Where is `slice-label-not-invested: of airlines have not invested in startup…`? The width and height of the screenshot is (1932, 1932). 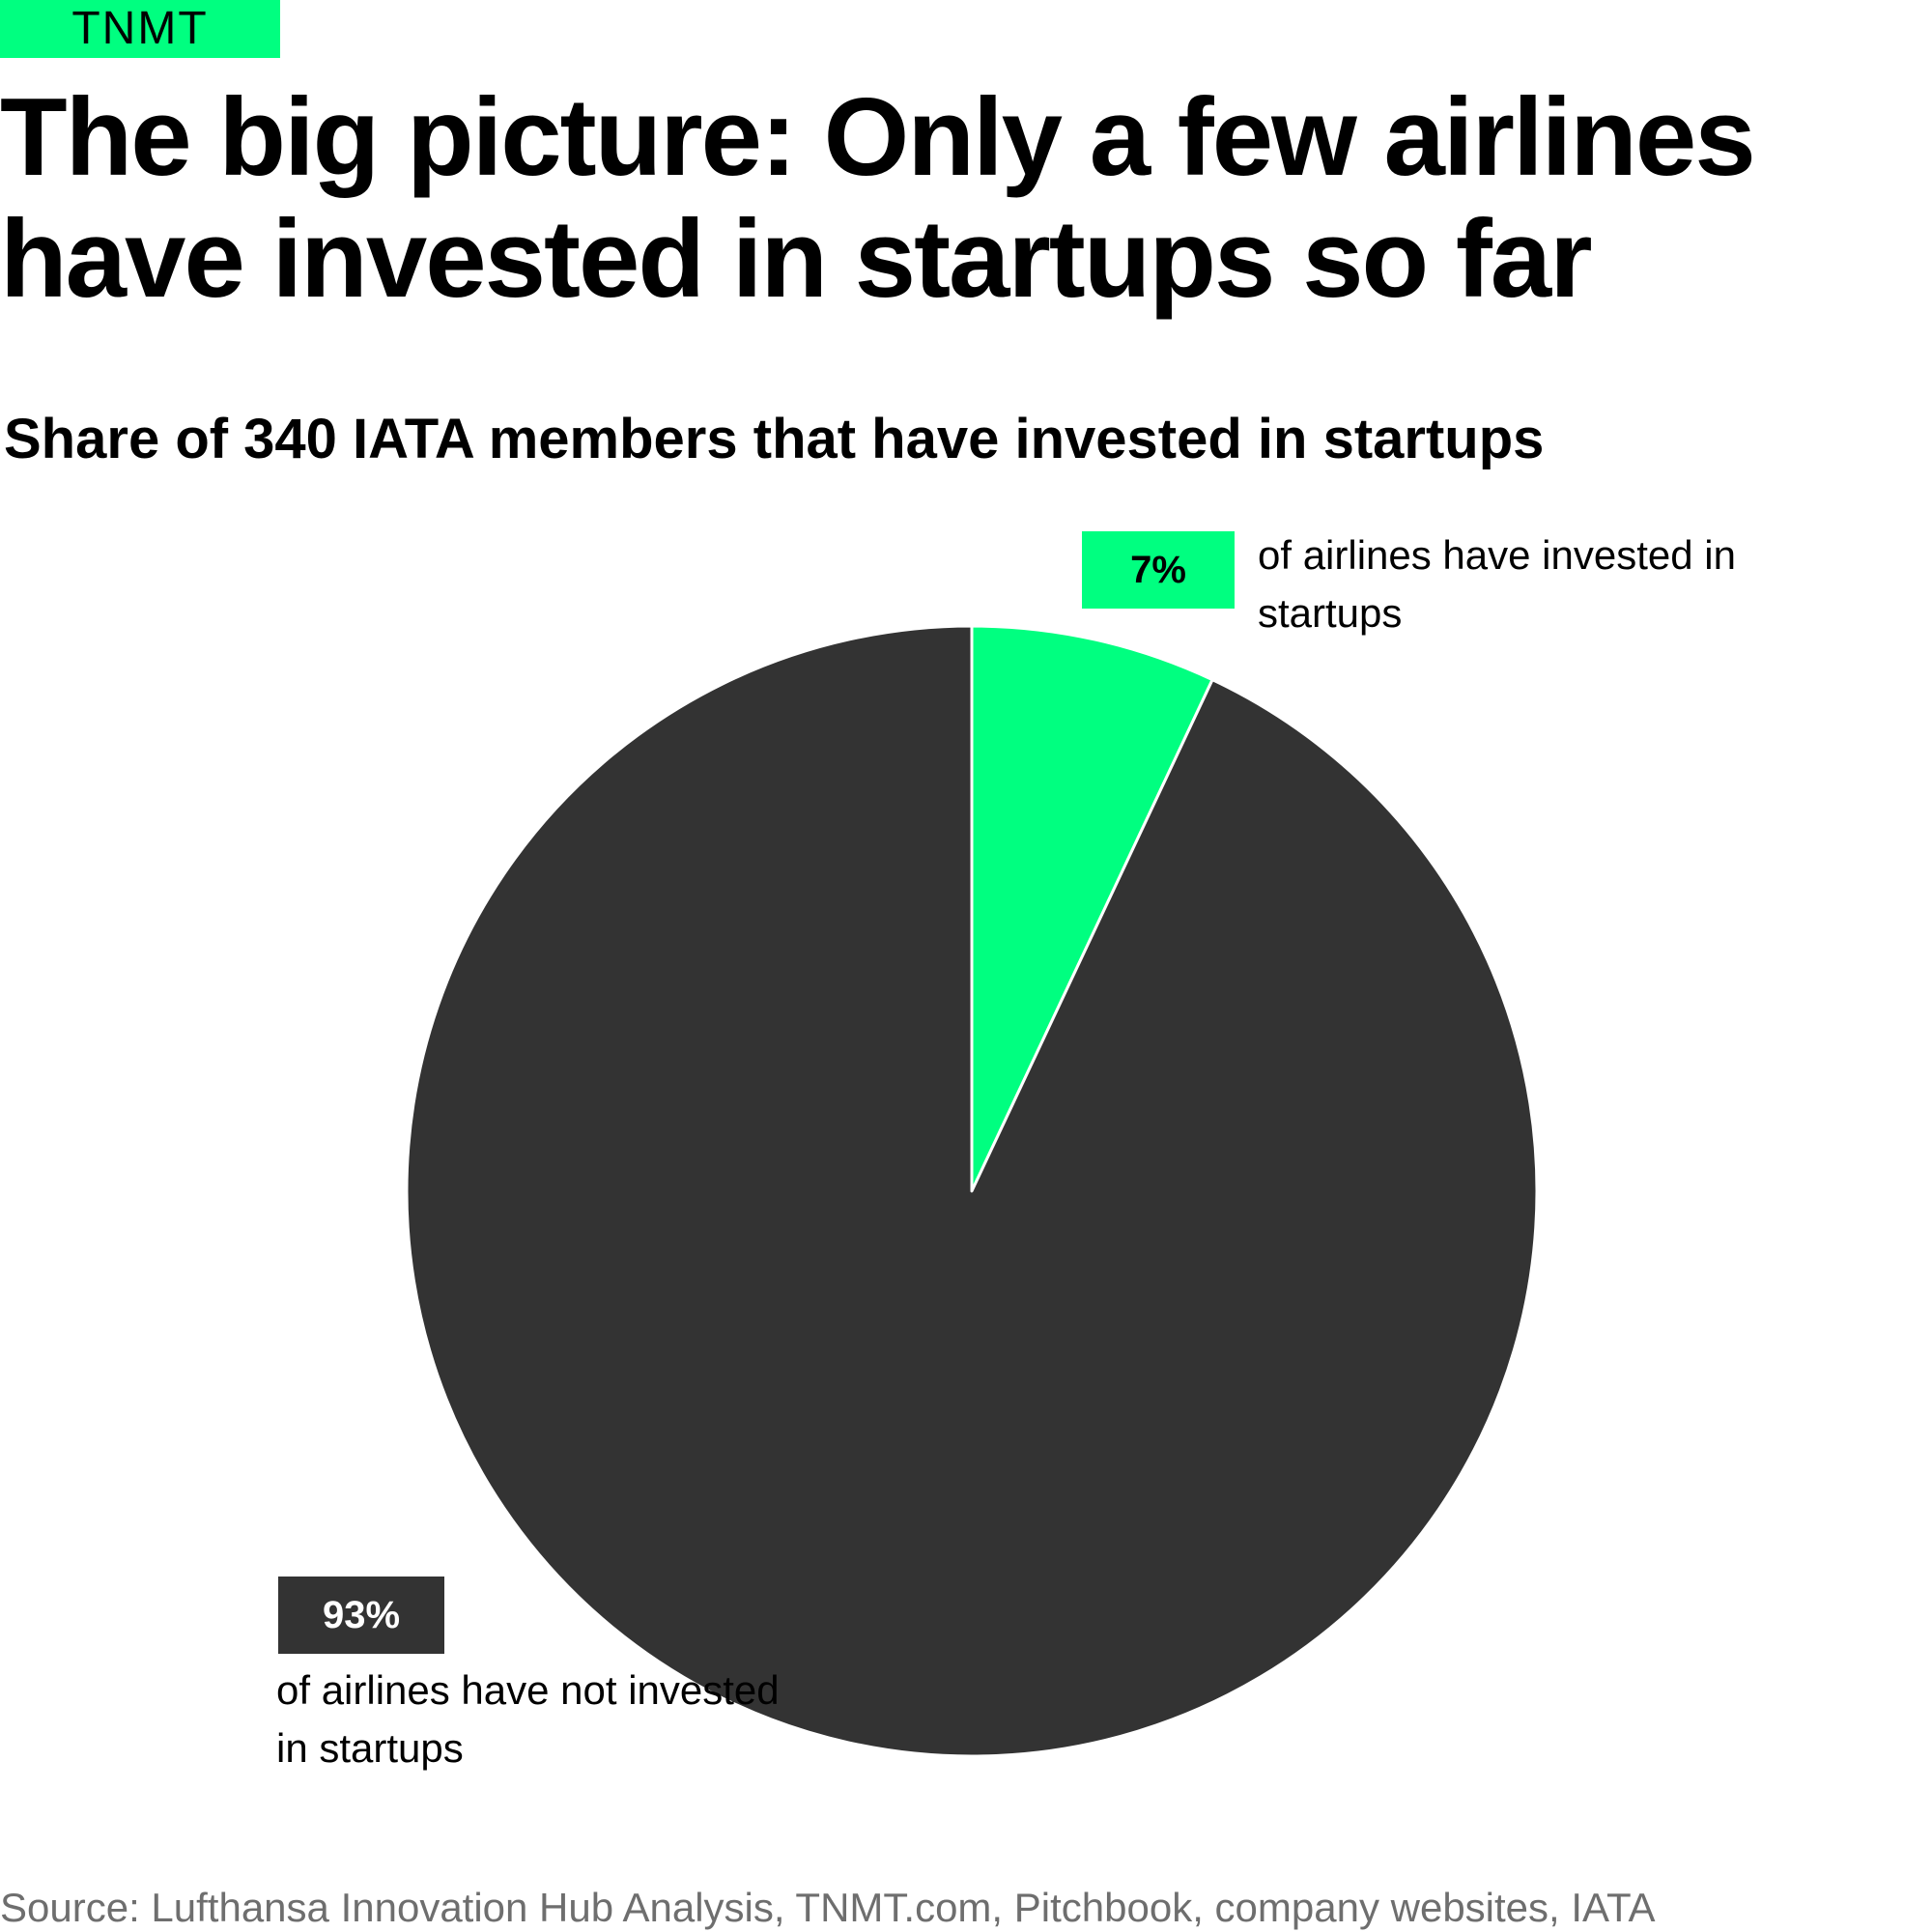 slice-label-not-invested: of airlines have not invested in startup… is located at coordinates (528, 1719).